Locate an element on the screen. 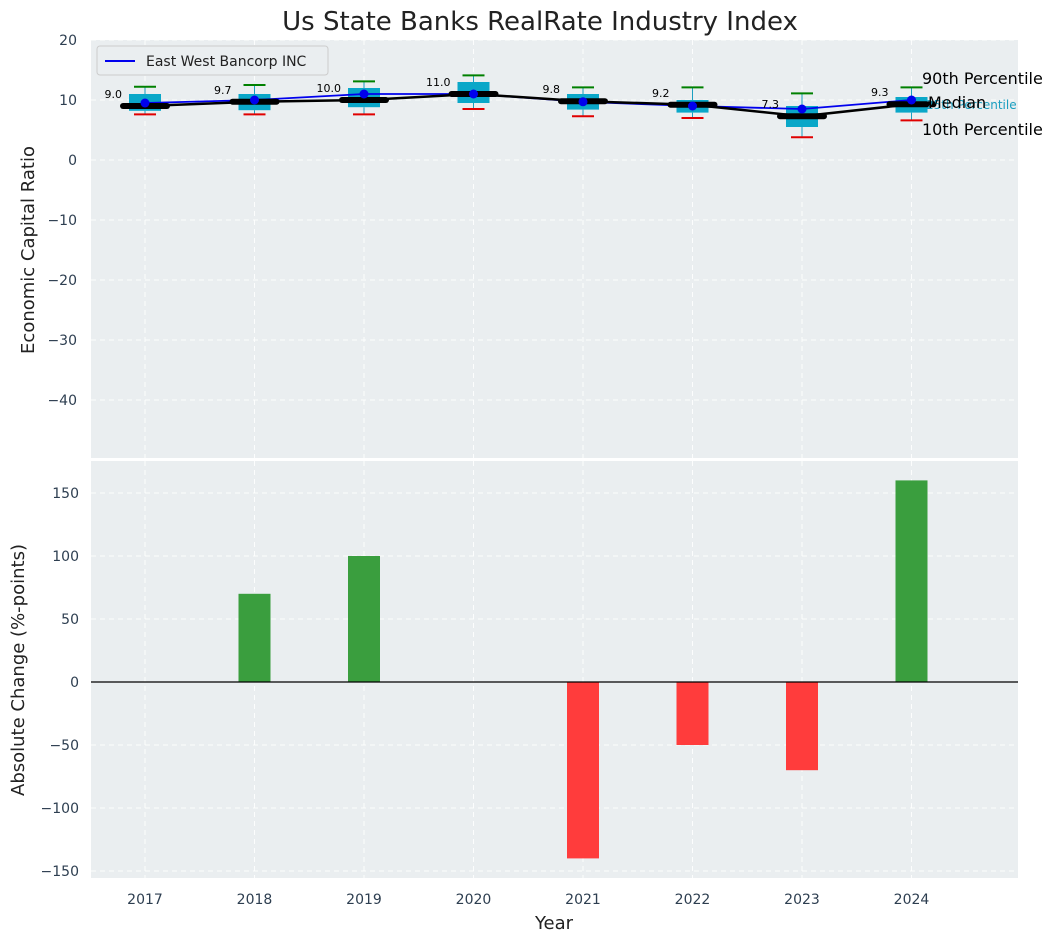 This screenshot has height=942, width=1057. annotation-p25: 25th Percentile is located at coordinates (971, 105).